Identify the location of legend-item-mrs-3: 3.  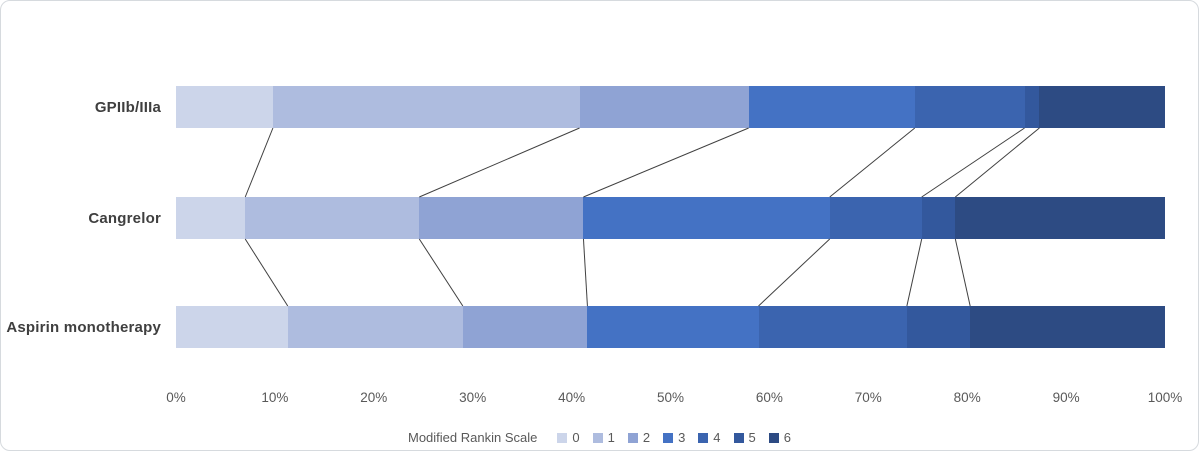
(674, 437).